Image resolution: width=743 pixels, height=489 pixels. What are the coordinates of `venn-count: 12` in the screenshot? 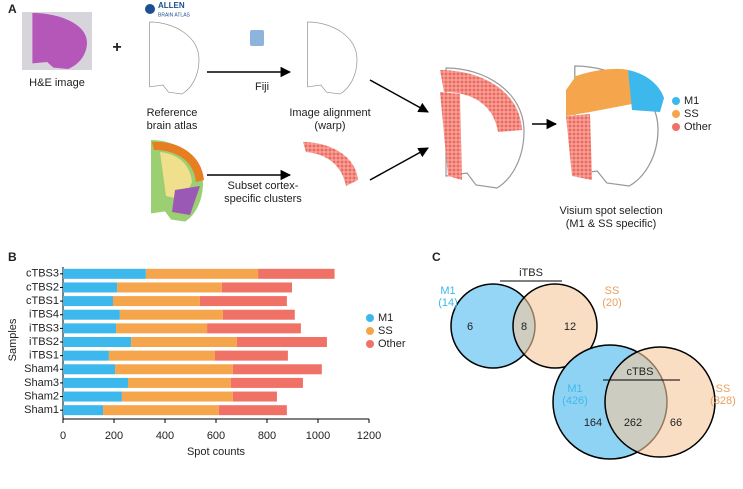 It's located at (570, 327).